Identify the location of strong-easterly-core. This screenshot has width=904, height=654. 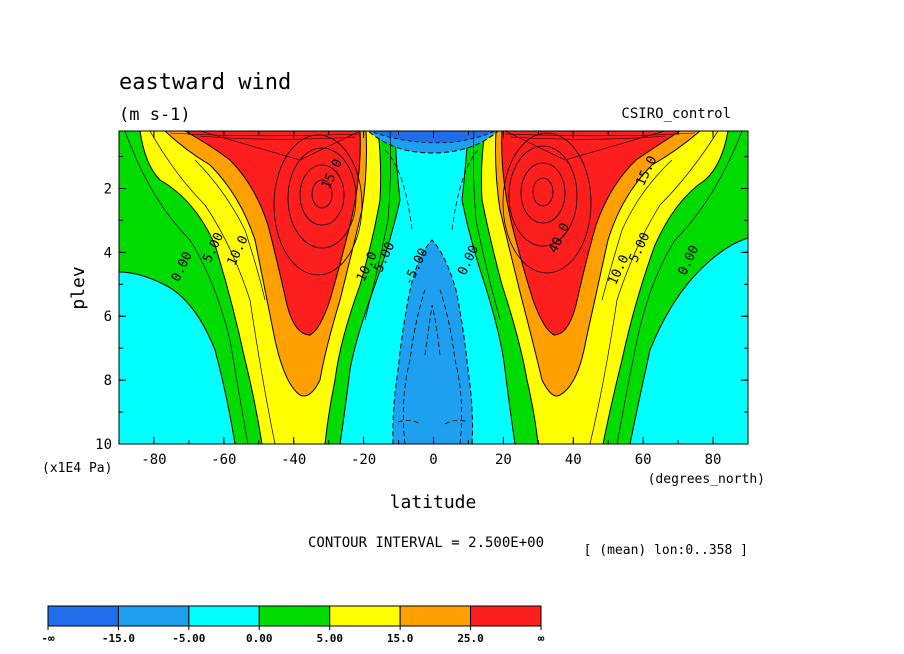
(432, 137).